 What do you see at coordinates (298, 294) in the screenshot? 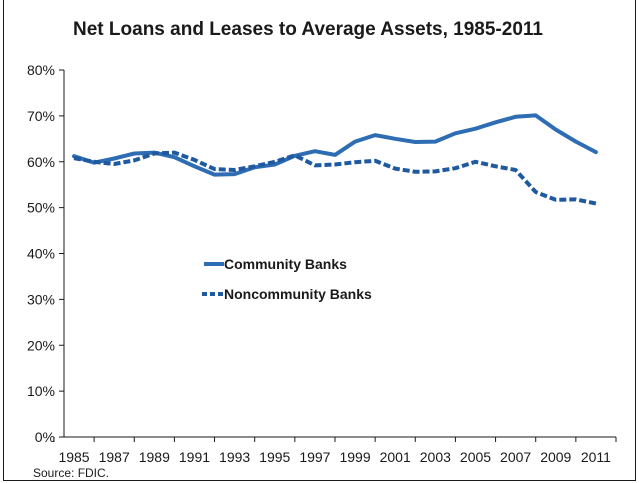
I see `legend-label: Noncommunity Banks` at bounding box center [298, 294].